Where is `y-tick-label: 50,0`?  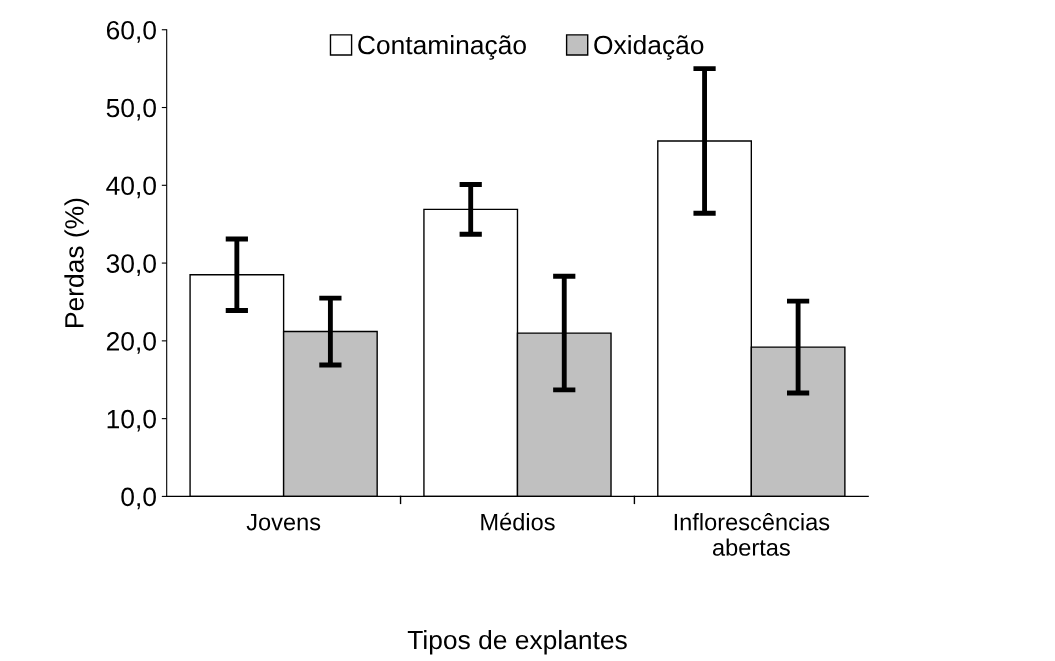
y-tick-label: 50,0 is located at coordinates (131, 109).